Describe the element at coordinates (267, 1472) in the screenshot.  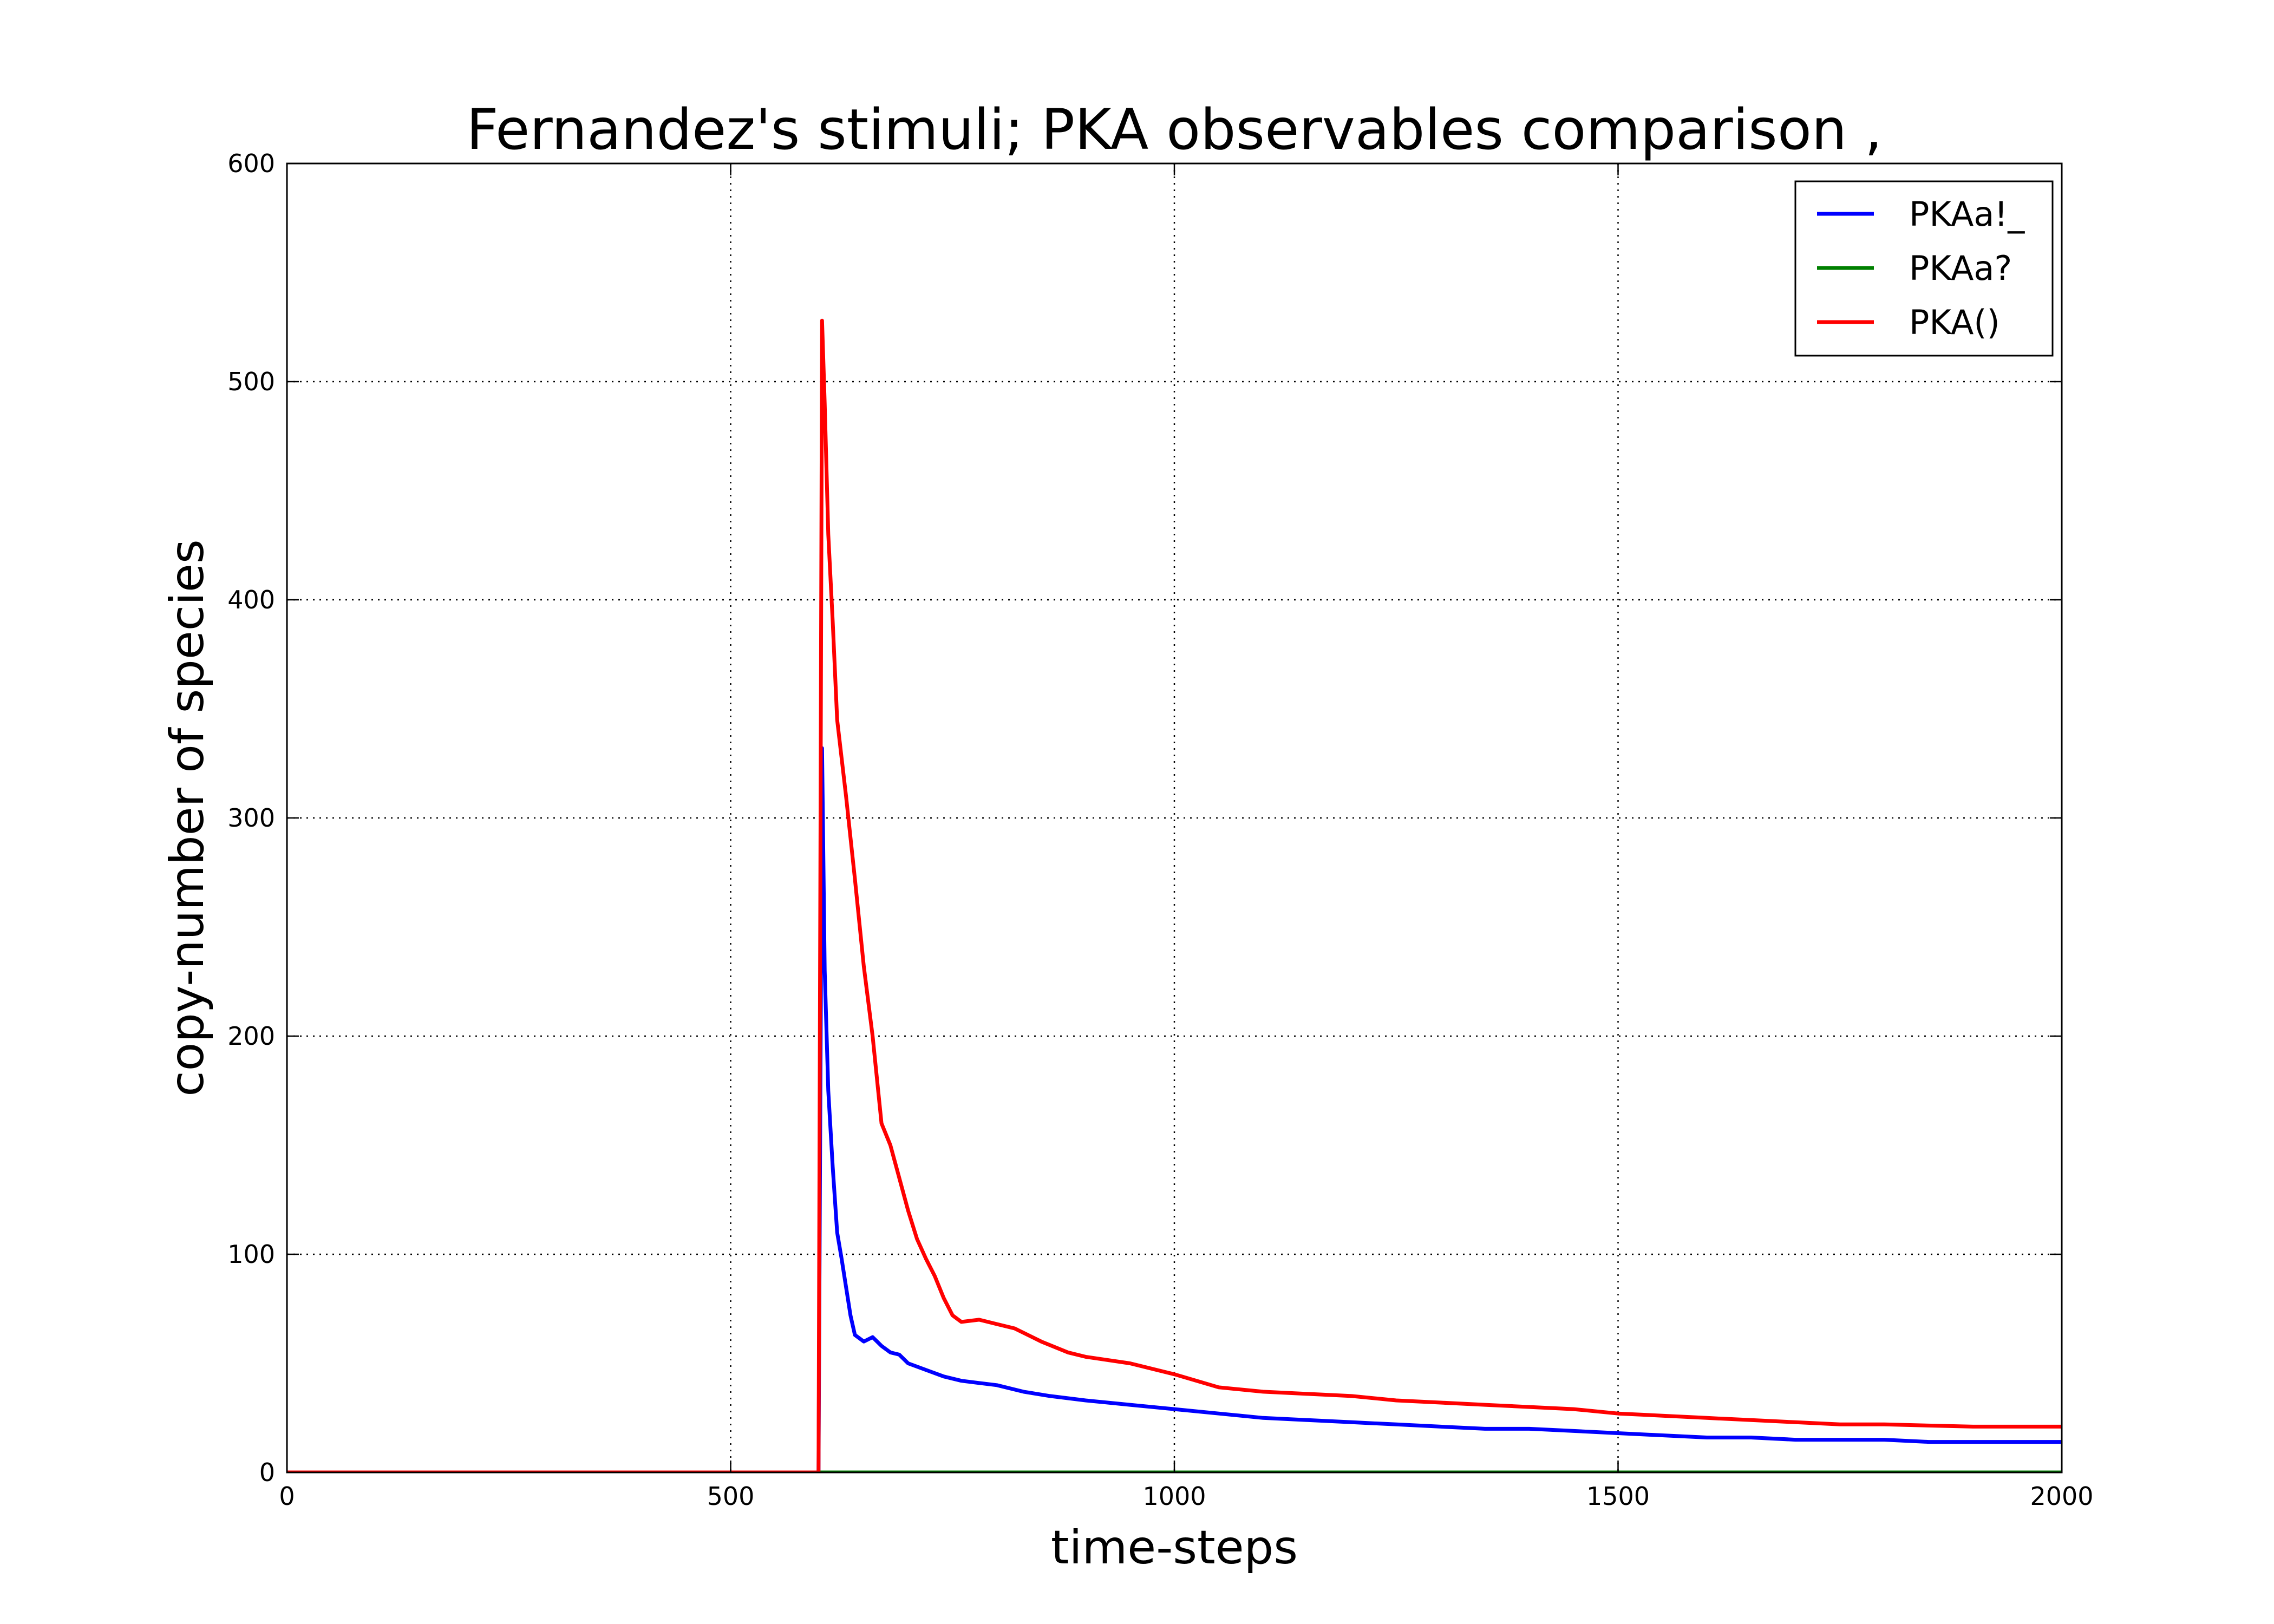
I see `y-tick-label: 0` at that location.